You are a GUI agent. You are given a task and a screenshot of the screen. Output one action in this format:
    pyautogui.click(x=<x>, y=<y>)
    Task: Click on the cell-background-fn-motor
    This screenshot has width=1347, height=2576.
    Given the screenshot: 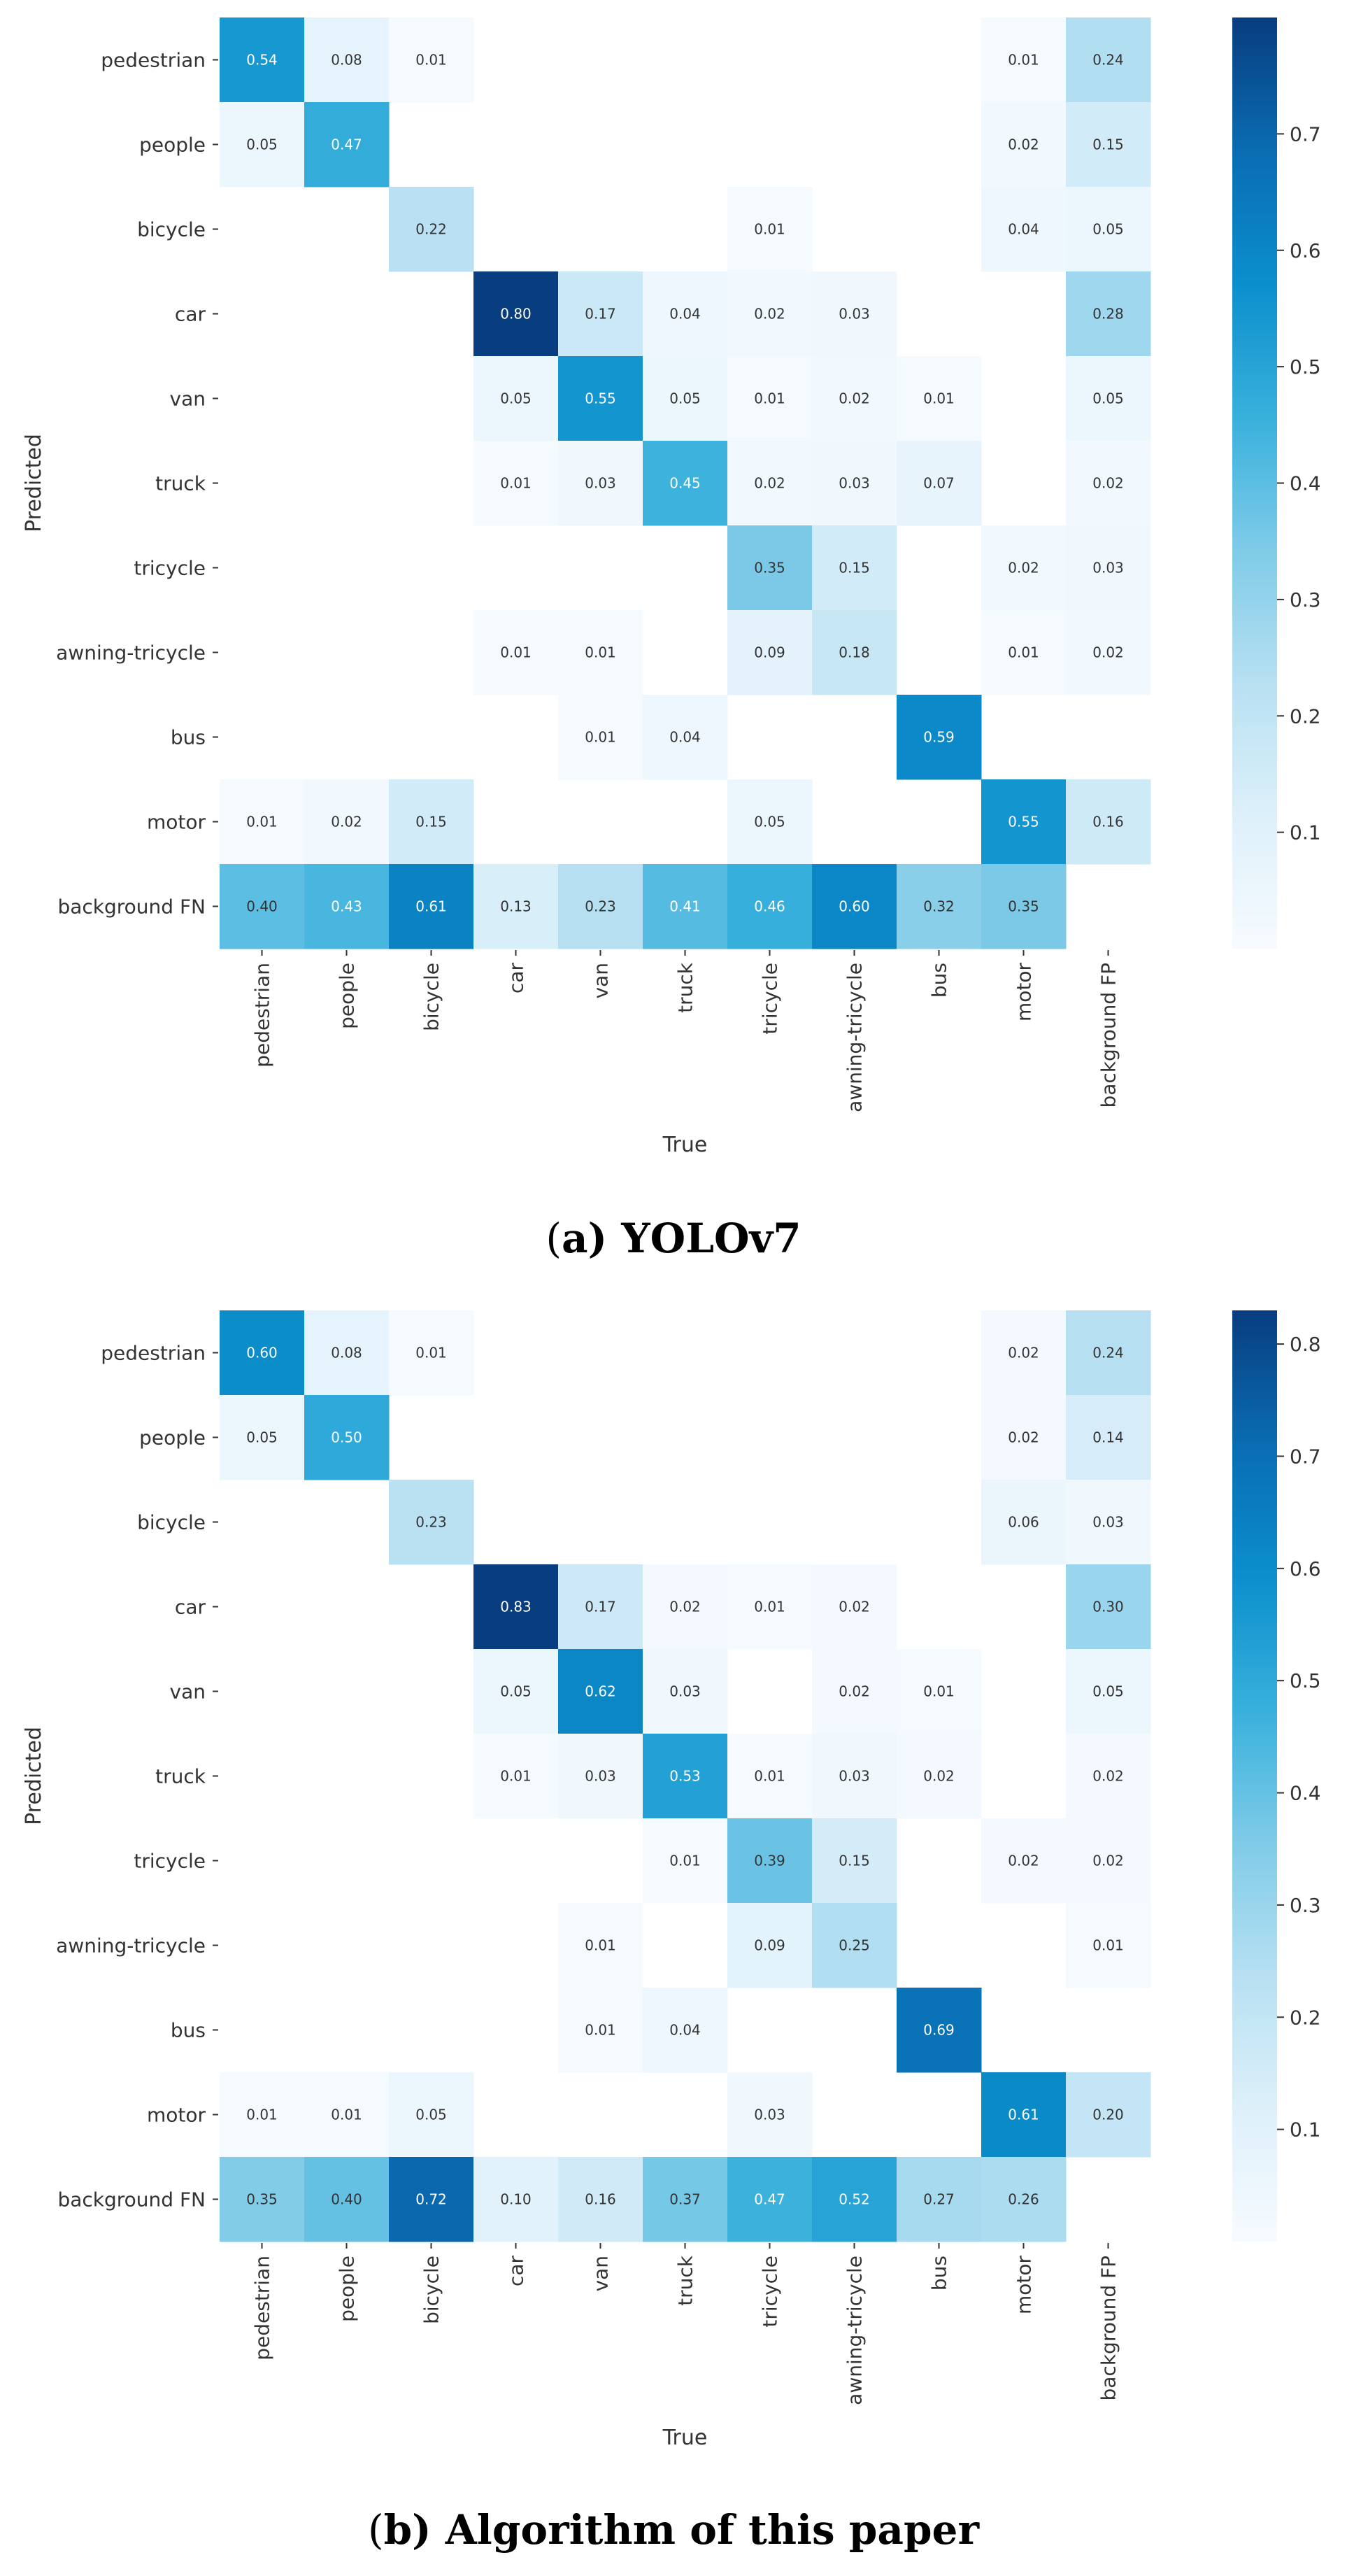 What is the action you would take?
    pyautogui.click(x=1024, y=906)
    